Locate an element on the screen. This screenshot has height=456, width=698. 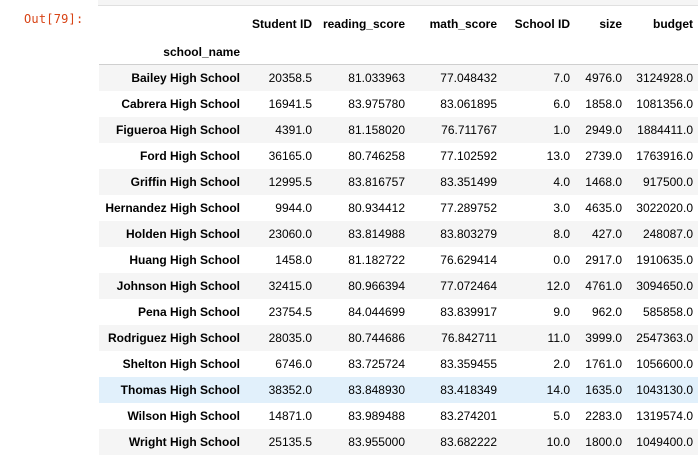
table-cell: 9944.0 is located at coordinates (293, 208).